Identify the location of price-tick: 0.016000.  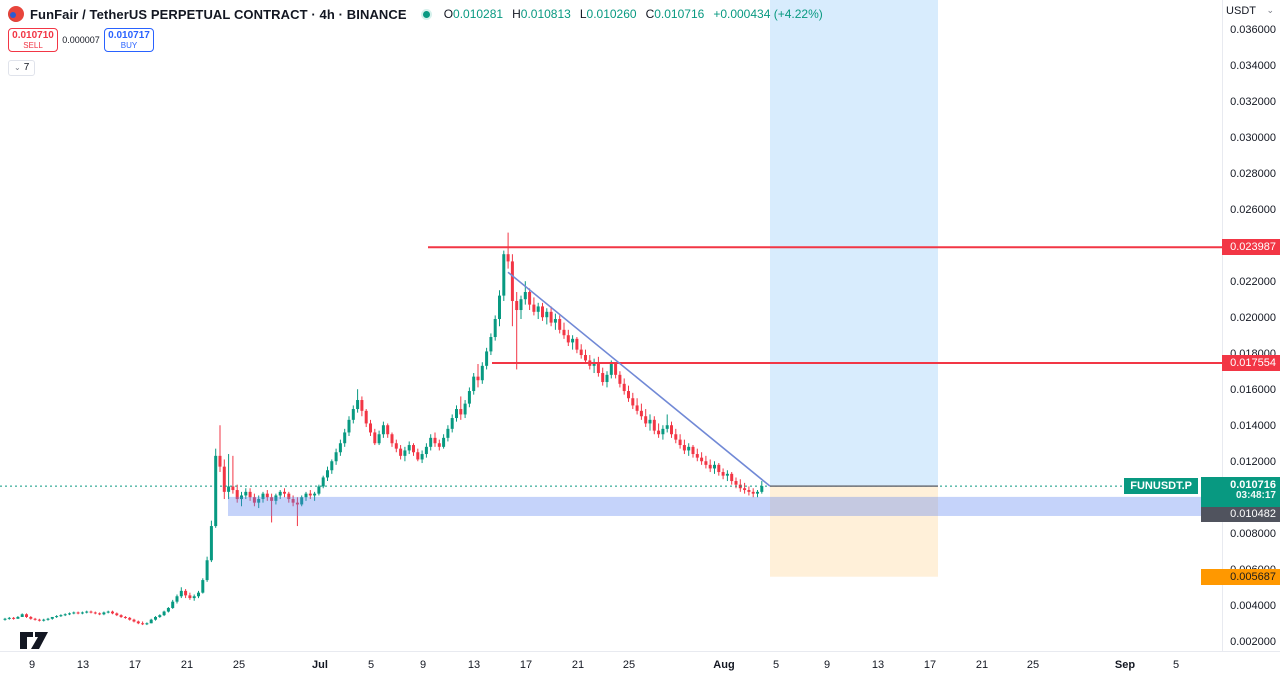
(1253, 390).